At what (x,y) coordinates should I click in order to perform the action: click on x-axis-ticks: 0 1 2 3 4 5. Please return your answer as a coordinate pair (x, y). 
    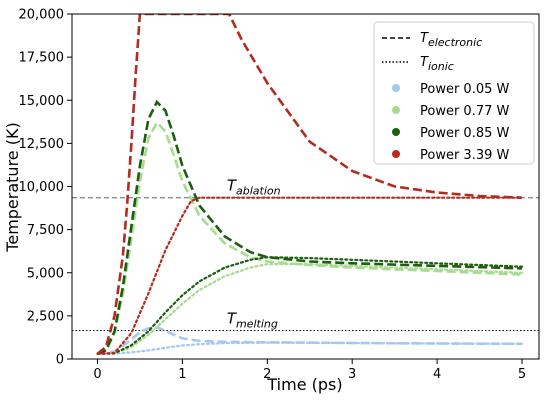
    Looking at the image, I should click on (309, 370).